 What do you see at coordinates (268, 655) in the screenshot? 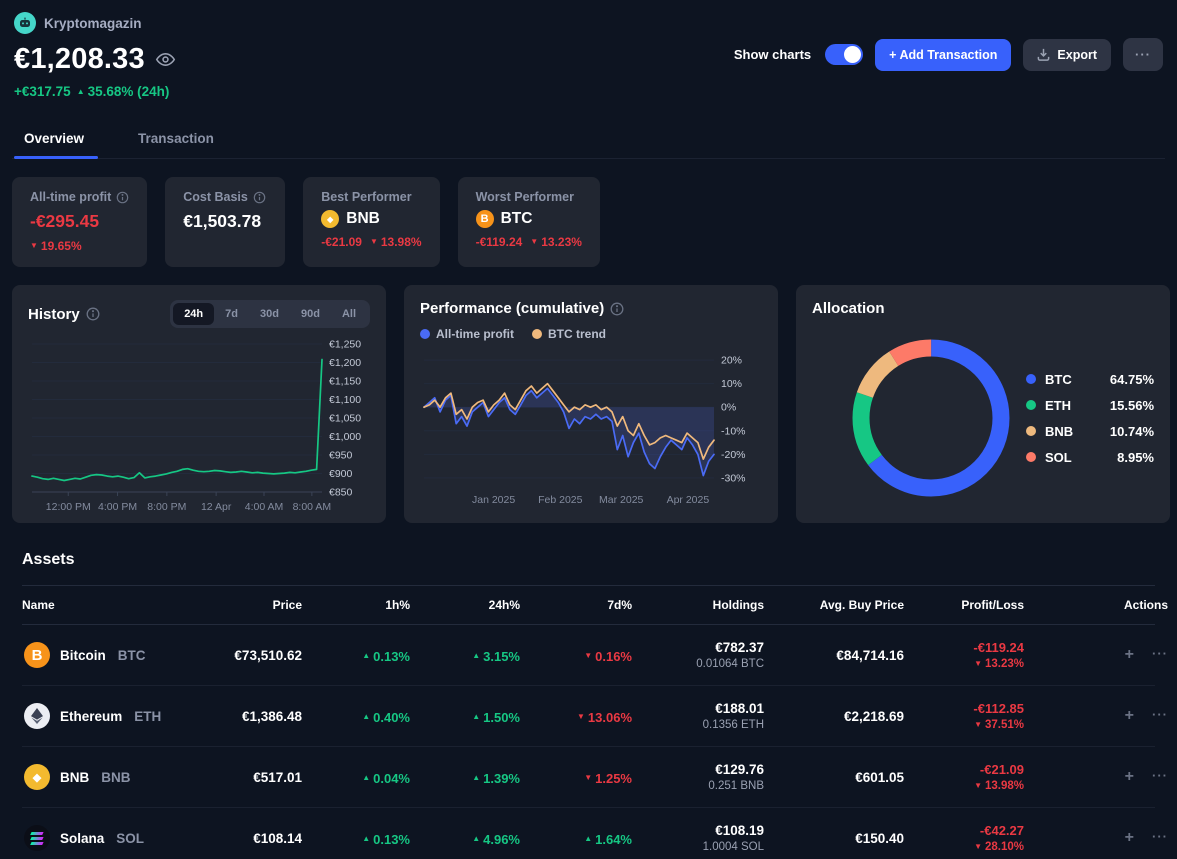
I see `asset-price: €73,510.62` at bounding box center [268, 655].